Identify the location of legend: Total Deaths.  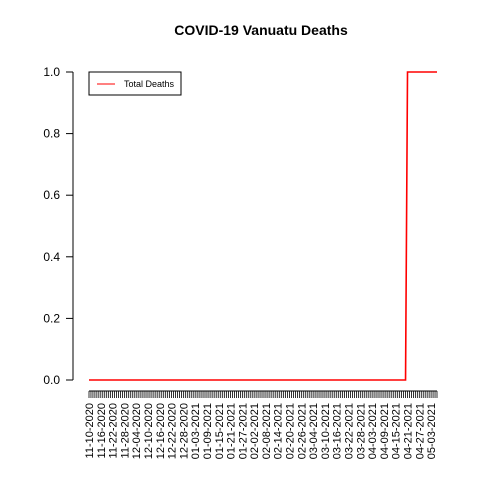
(135, 83).